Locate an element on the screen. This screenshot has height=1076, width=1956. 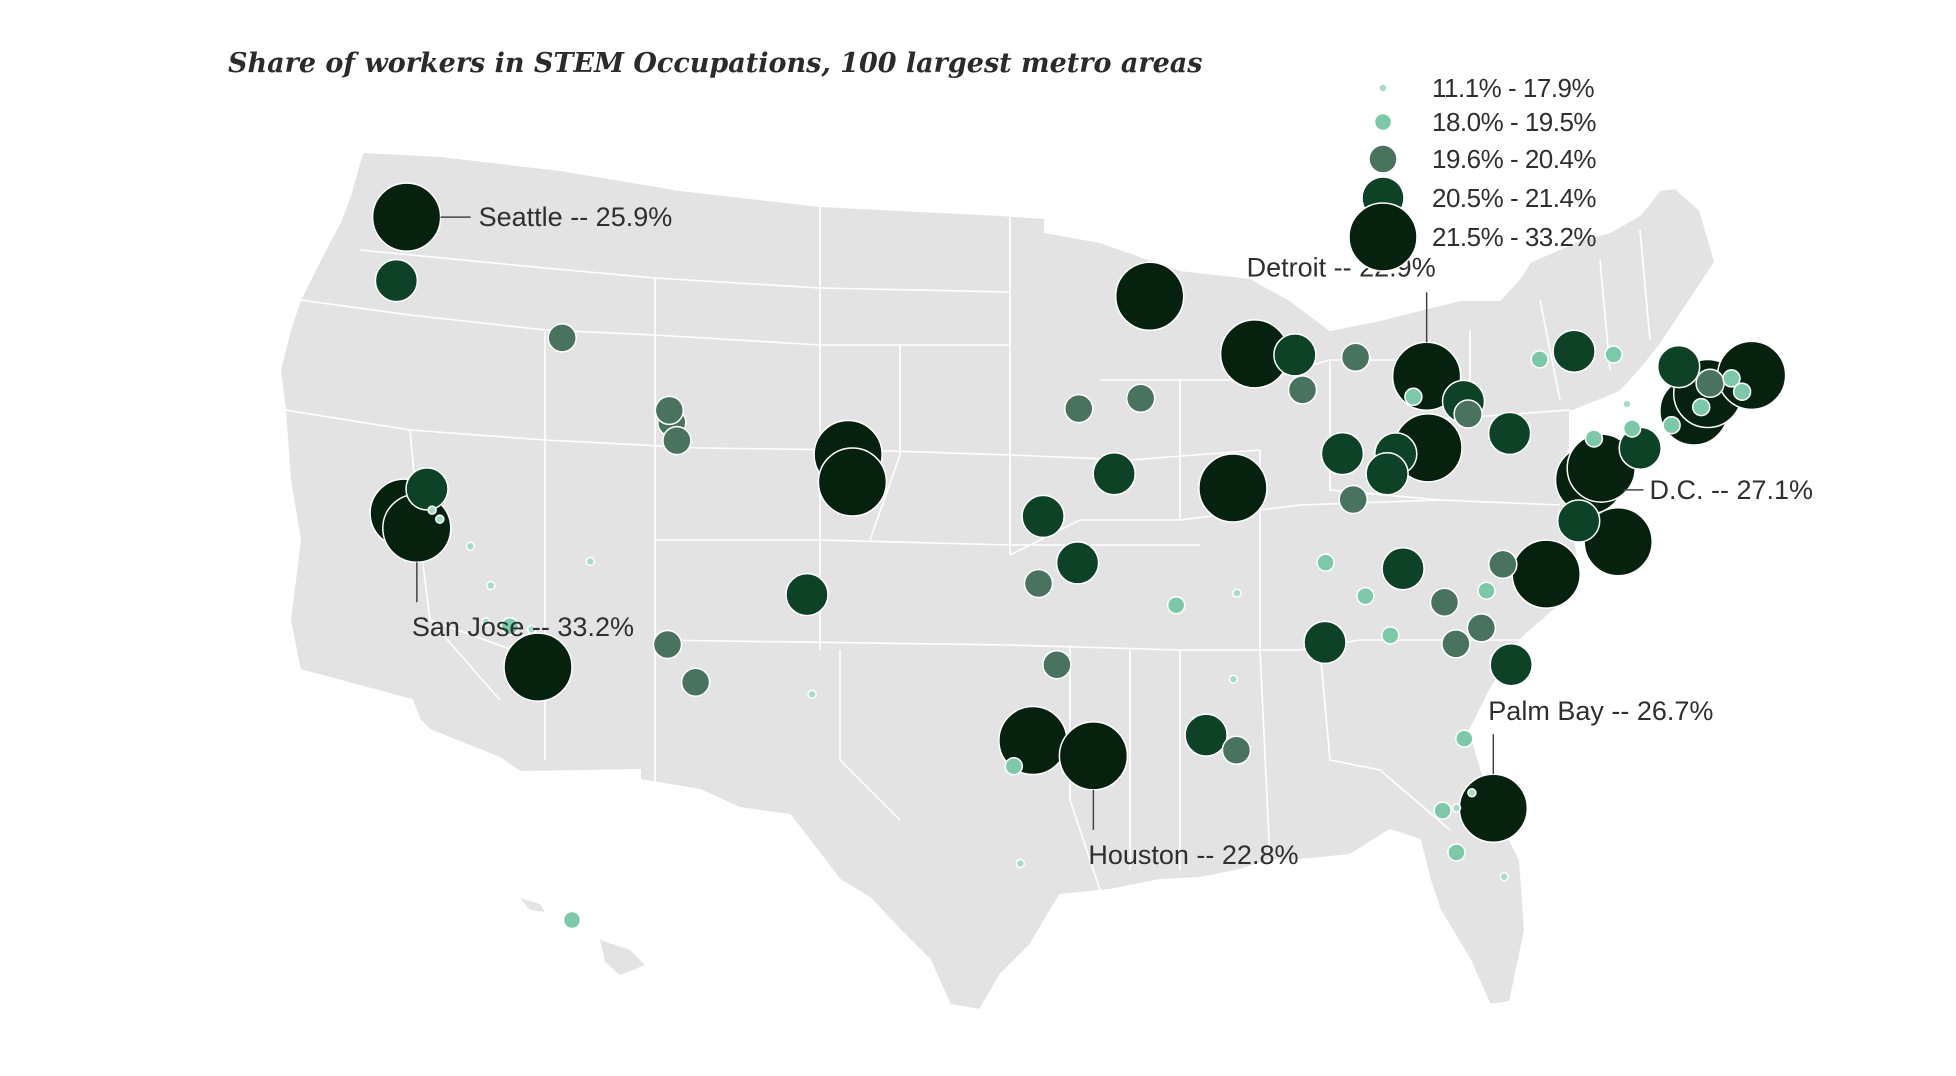
metro-marker-winston-salem is located at coordinates (1503, 564).